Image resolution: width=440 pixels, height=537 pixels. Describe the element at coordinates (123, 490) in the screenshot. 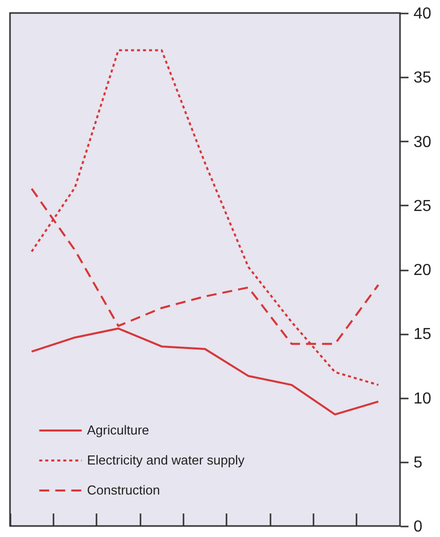

I see `legend-label: Construction` at that location.